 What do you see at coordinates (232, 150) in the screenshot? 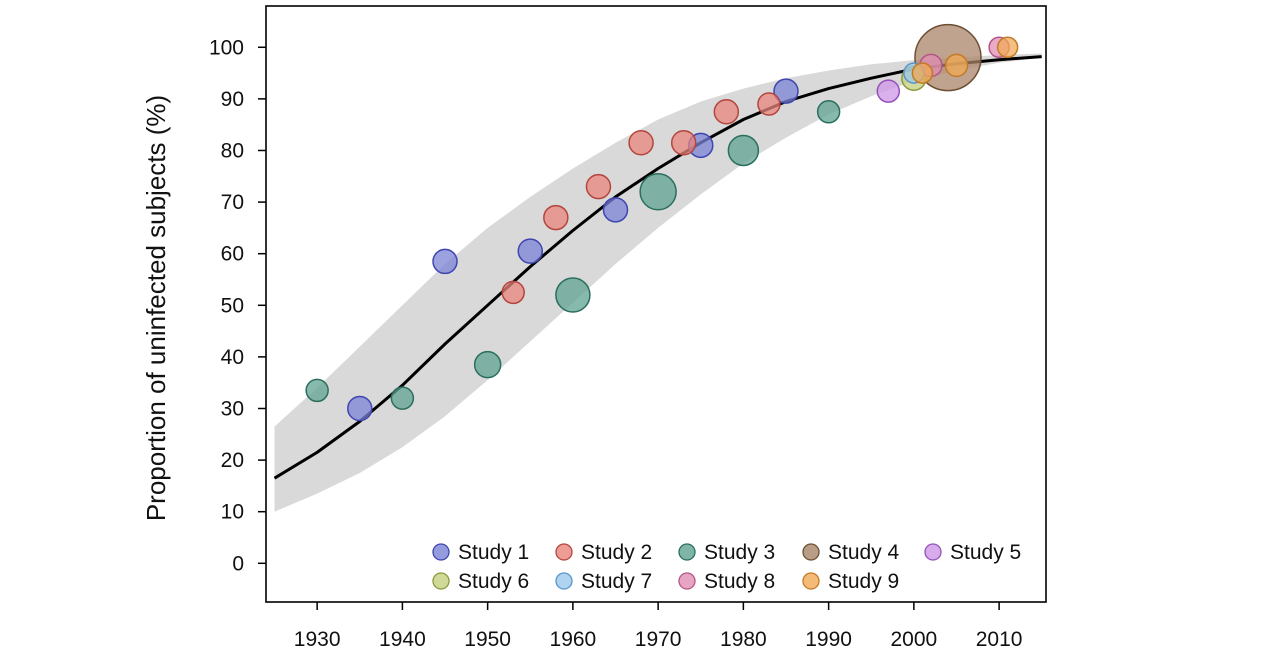
I see `y-tick-label: 80` at bounding box center [232, 150].